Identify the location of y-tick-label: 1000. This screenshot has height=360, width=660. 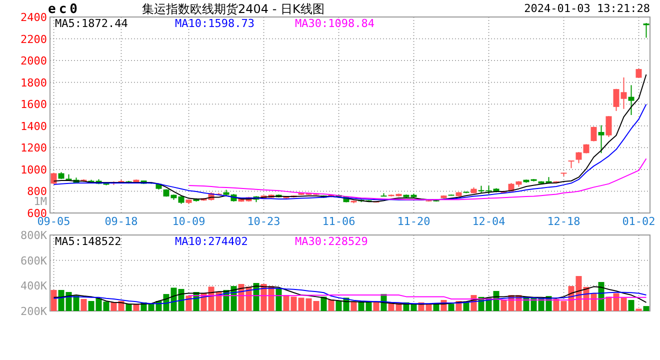
(33, 169).